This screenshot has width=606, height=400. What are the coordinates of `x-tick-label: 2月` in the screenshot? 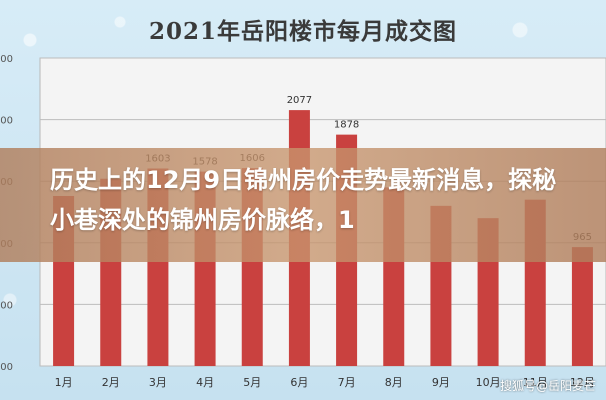 It's located at (111, 382).